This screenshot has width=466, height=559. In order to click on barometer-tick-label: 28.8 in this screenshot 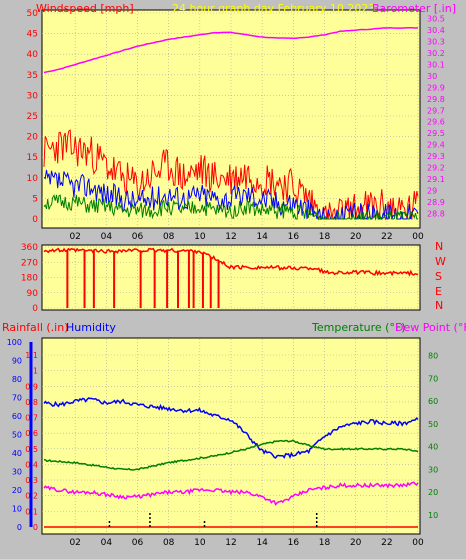, I will do `click(436, 213)`.